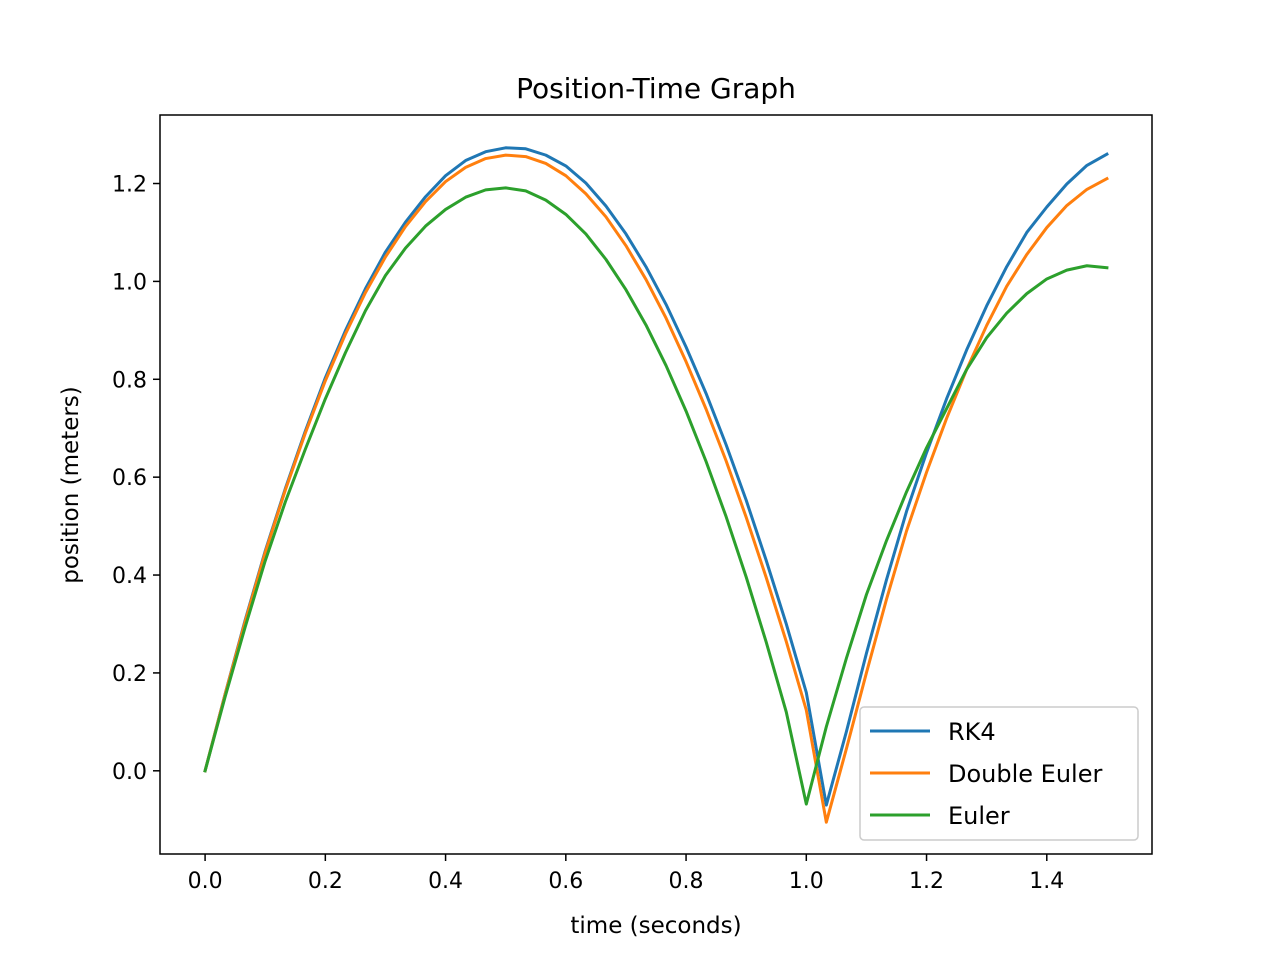 This screenshot has width=1280, height=960. What do you see at coordinates (445, 881) in the screenshot?
I see `x-tick-label: 0.4` at bounding box center [445, 881].